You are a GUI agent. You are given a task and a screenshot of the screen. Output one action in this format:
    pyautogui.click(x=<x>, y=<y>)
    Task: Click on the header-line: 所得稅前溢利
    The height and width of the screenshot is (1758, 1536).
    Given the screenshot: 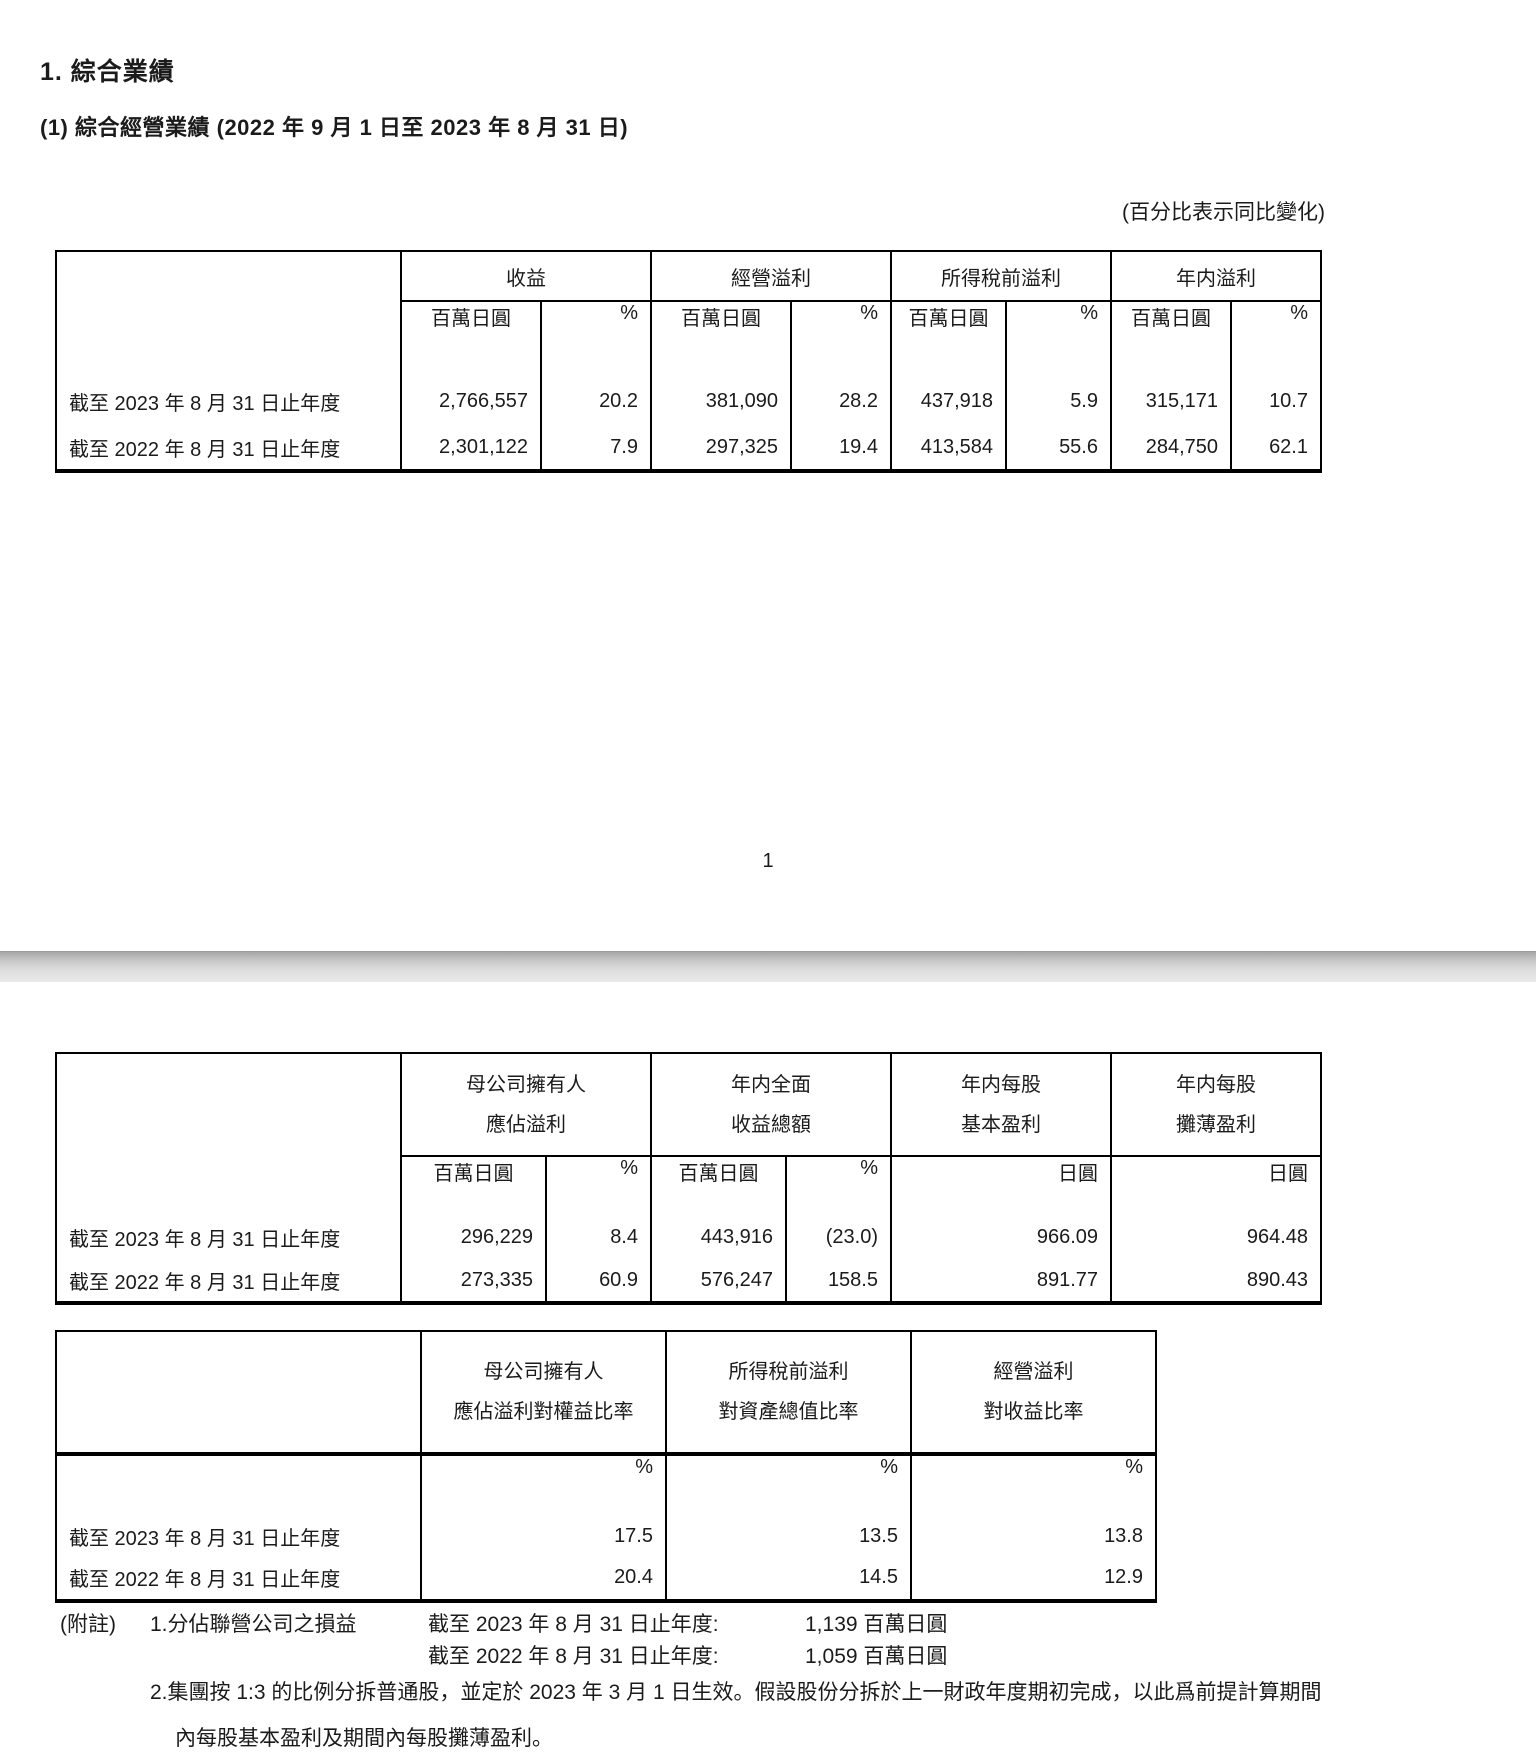 What is the action you would take?
    pyautogui.click(x=788, y=1372)
    